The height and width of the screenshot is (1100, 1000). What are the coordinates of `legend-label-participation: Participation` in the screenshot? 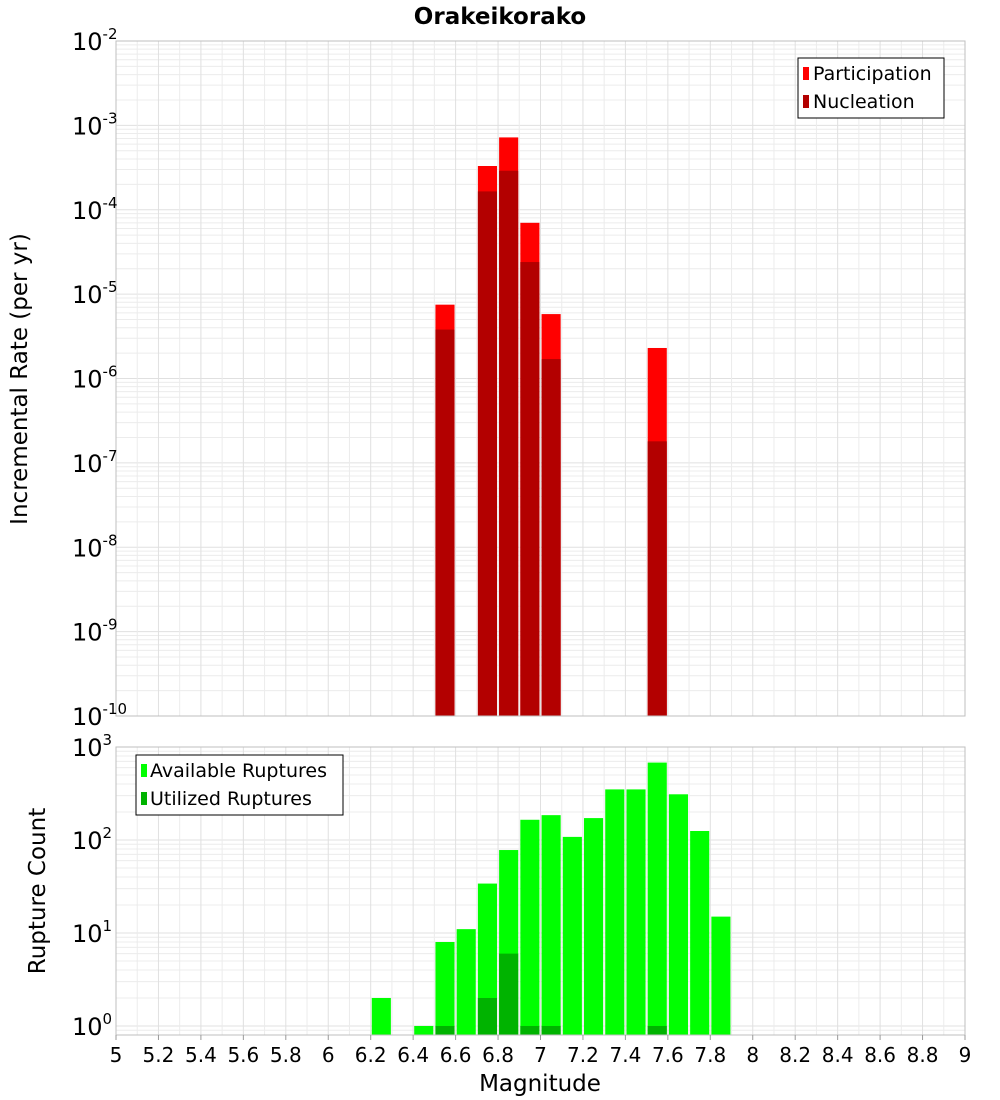 It's located at (872, 74).